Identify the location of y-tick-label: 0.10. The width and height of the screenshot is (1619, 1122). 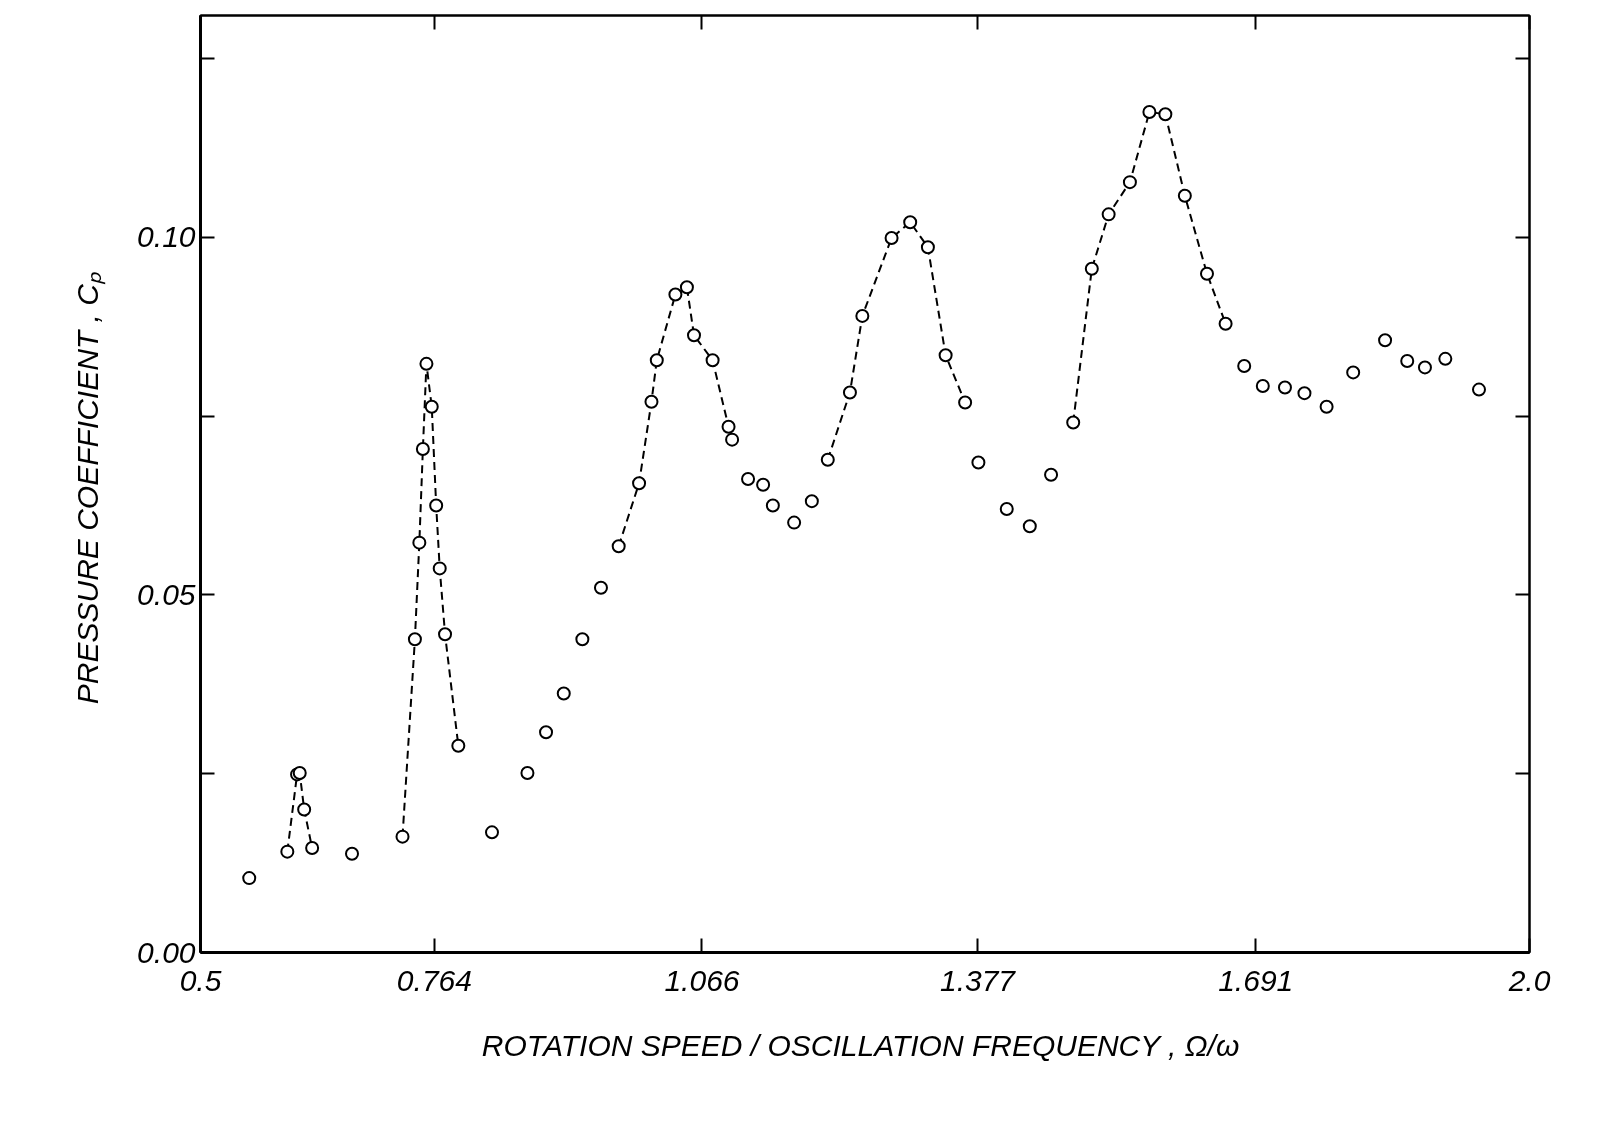
(166, 237).